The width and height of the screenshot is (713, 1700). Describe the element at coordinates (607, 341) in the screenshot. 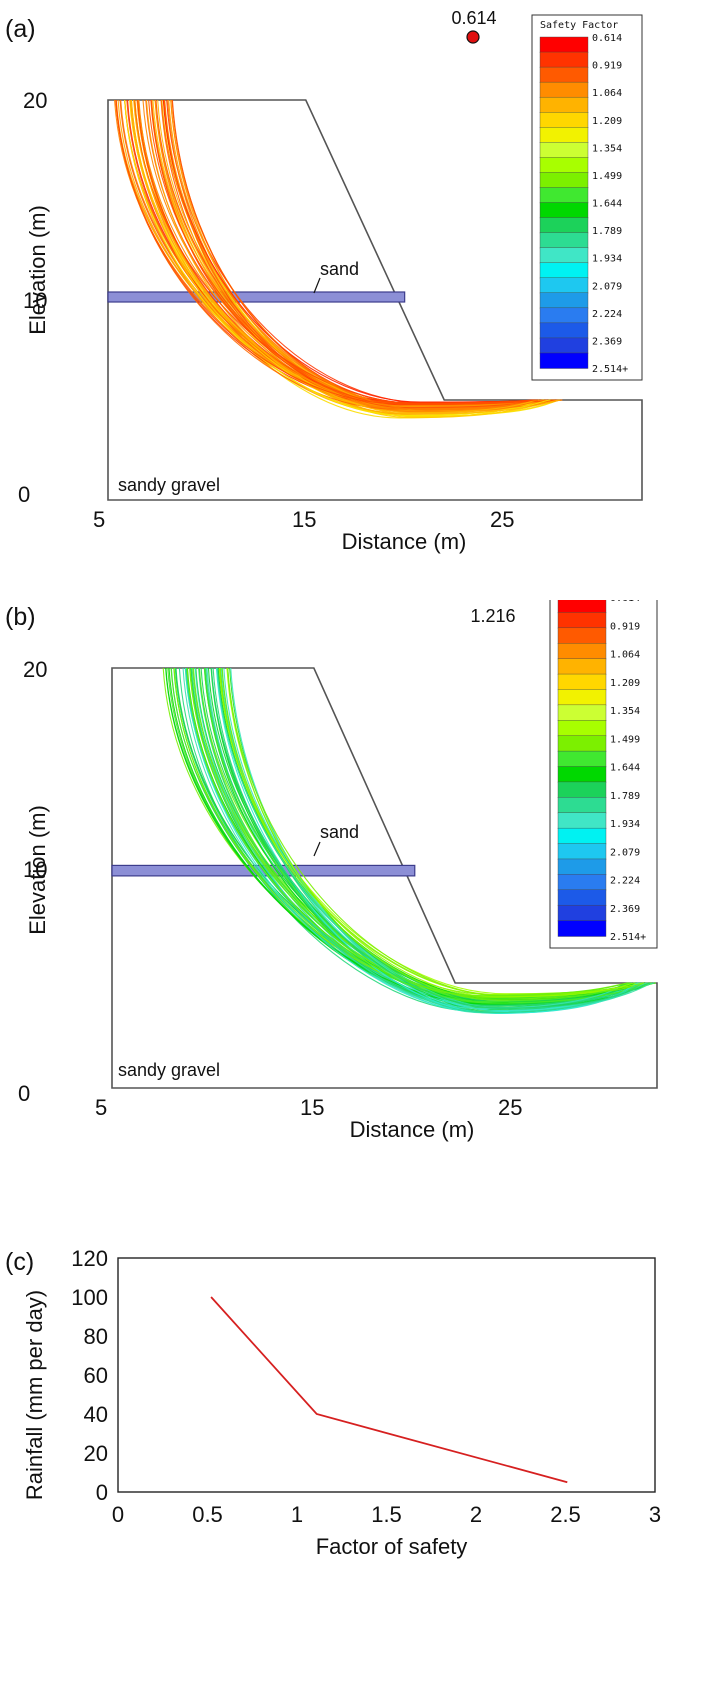

I see `legend-label: 2.369` at that location.